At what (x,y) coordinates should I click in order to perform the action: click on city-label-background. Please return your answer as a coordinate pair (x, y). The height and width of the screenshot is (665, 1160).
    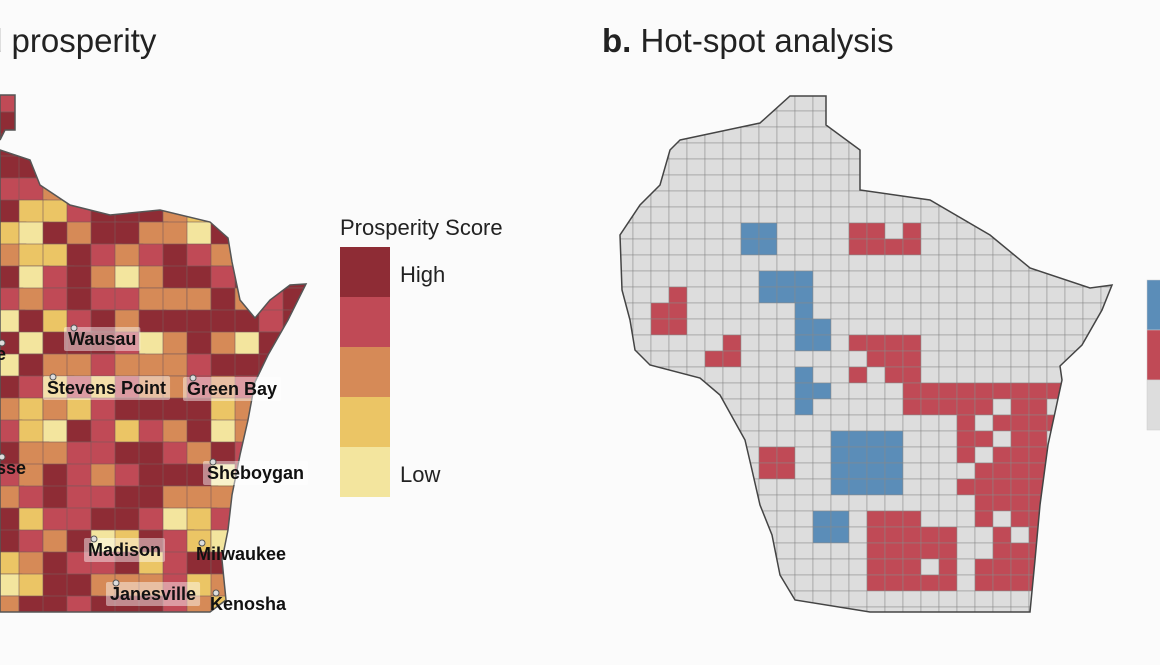
    Looking at the image, I should click on (256, 473).